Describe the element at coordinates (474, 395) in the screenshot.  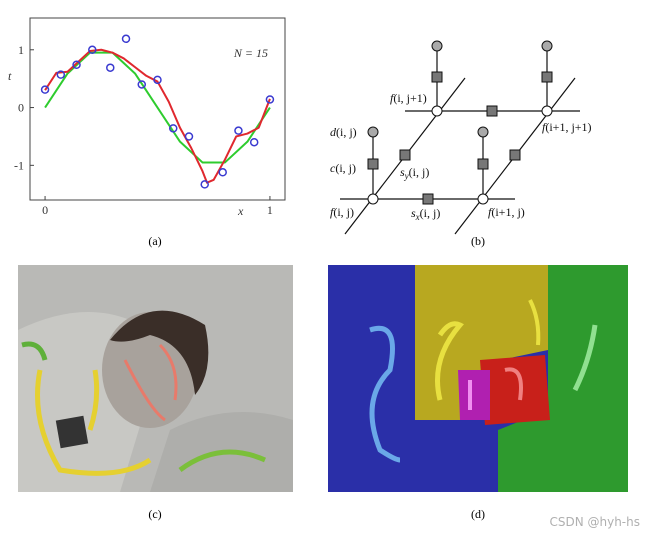
I see `region-magenta` at that location.